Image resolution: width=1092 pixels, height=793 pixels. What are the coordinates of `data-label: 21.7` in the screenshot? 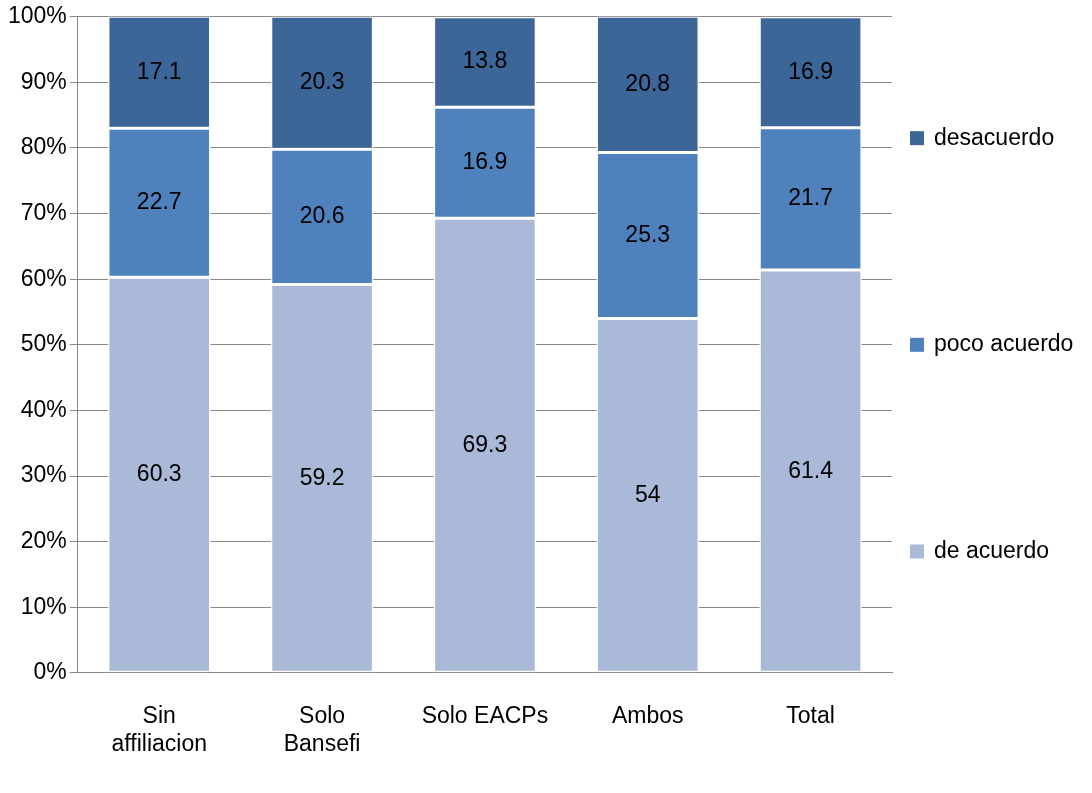 It's located at (810, 197).